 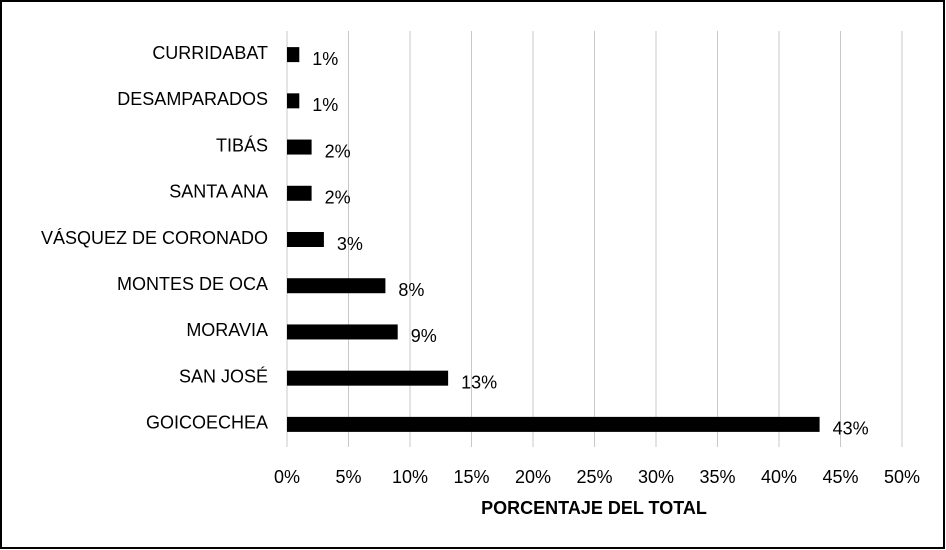 What do you see at coordinates (210, 53) in the screenshot?
I see `y-tick-label: CURRIDABAT` at bounding box center [210, 53].